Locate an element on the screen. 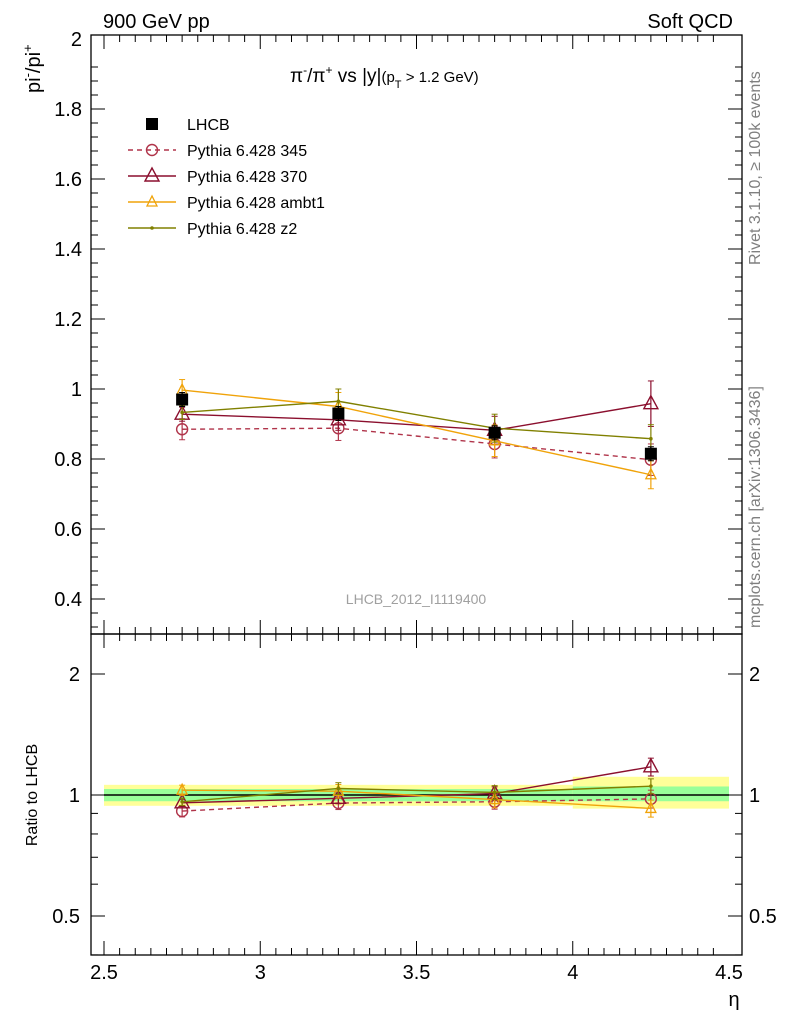 The image size is (786, 1024). title-sub-t: T is located at coordinates (398, 85).